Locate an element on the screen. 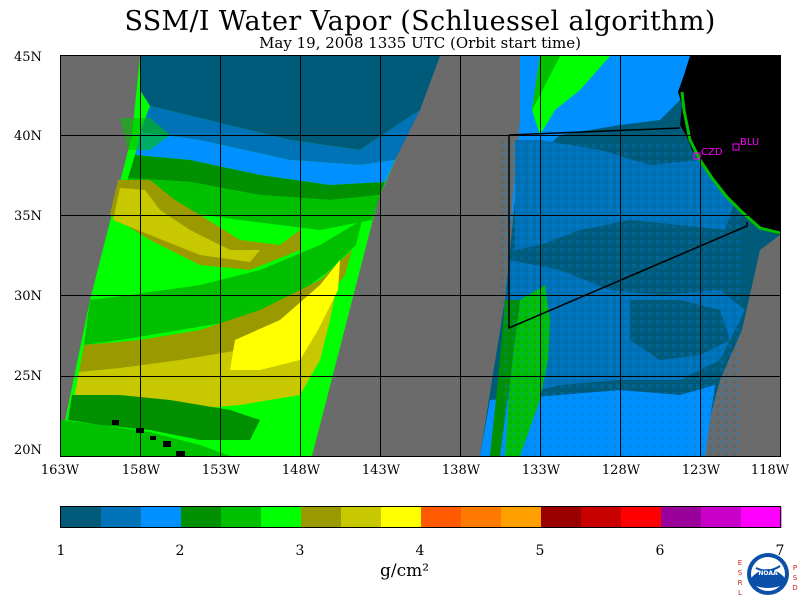 This screenshot has height=600, width=800. lat-label-40n: 40N is located at coordinates (28, 136).